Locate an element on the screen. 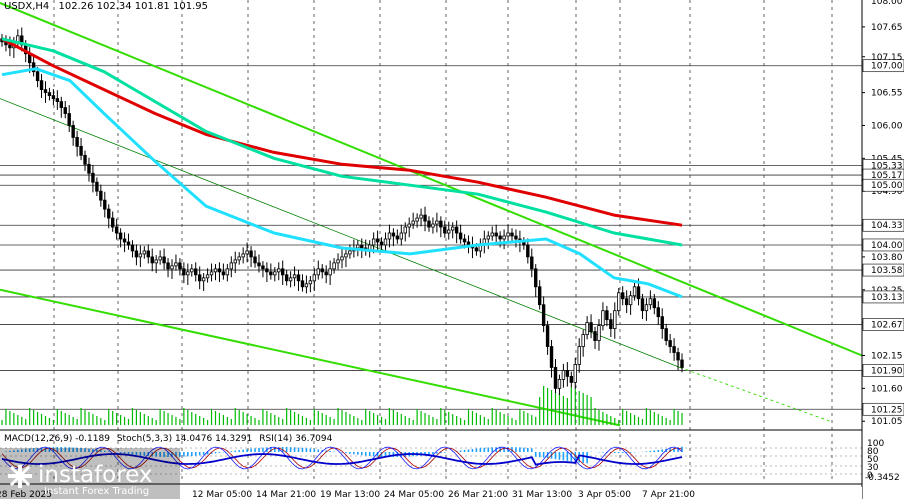 This screenshot has height=499, width=904. axis-tick-label: 107.65 is located at coordinates (887, 28).